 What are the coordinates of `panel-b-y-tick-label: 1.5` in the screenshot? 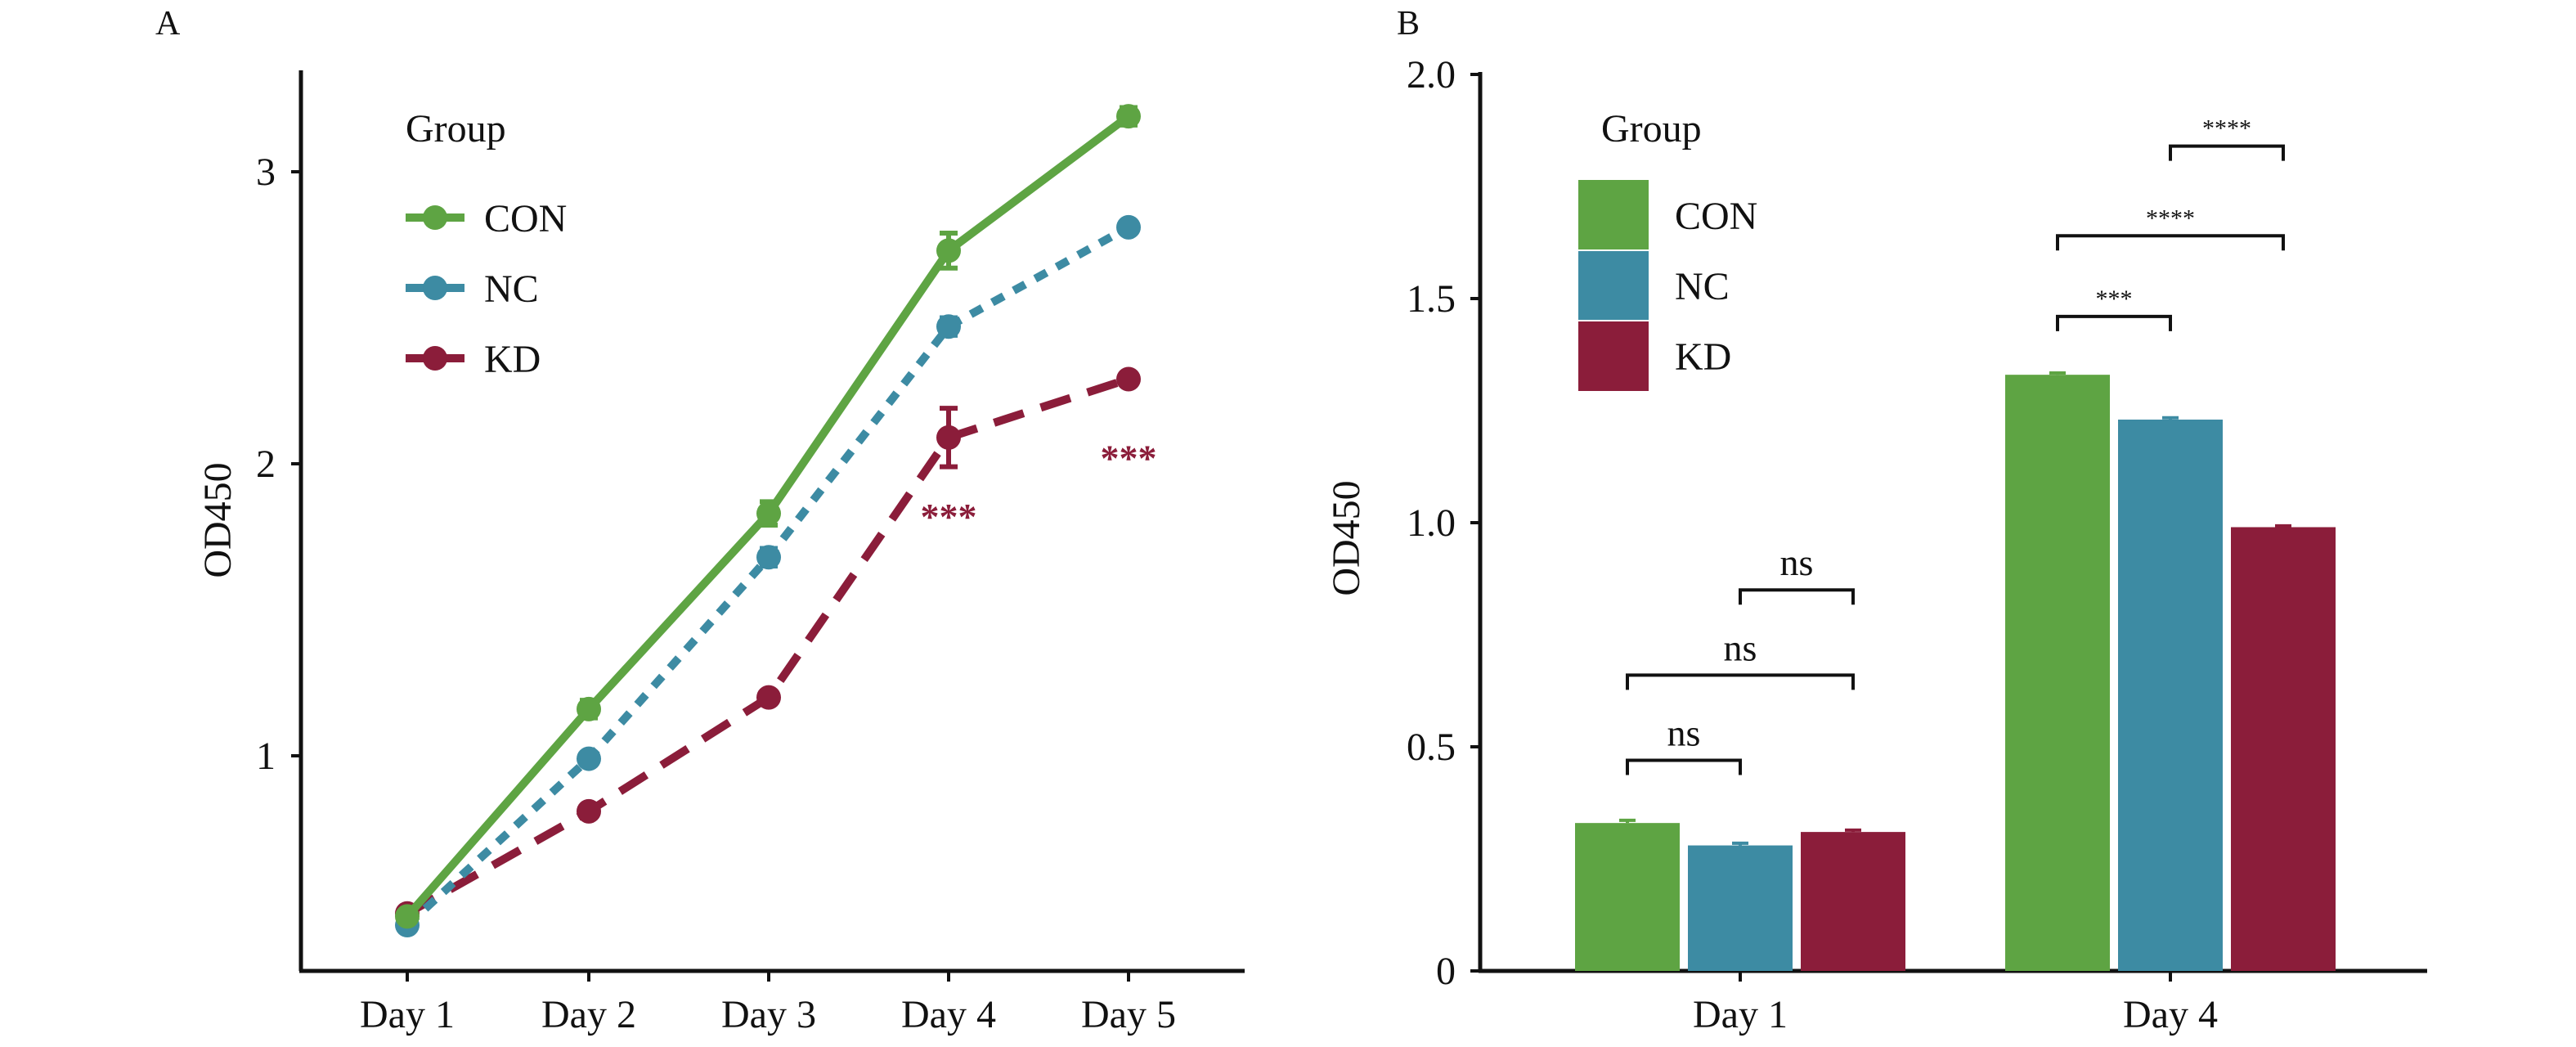 It's located at (1431, 299).